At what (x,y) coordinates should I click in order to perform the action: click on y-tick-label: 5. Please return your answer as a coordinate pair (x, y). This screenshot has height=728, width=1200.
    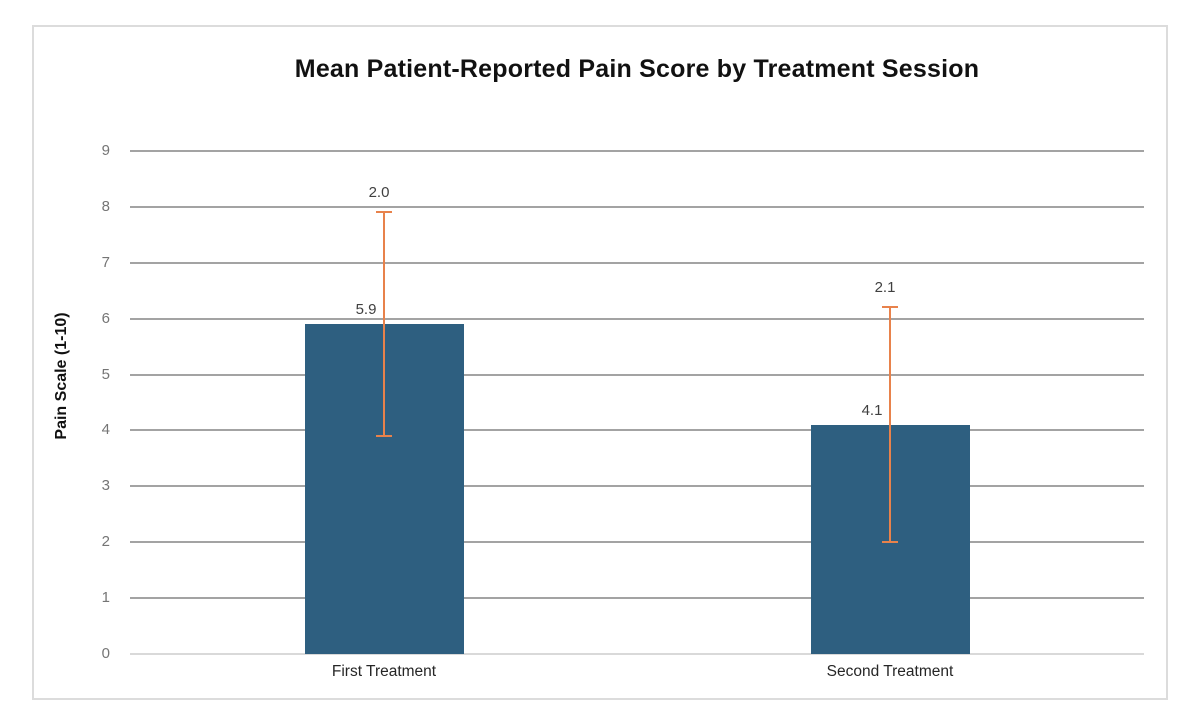
    Looking at the image, I should click on (105, 374).